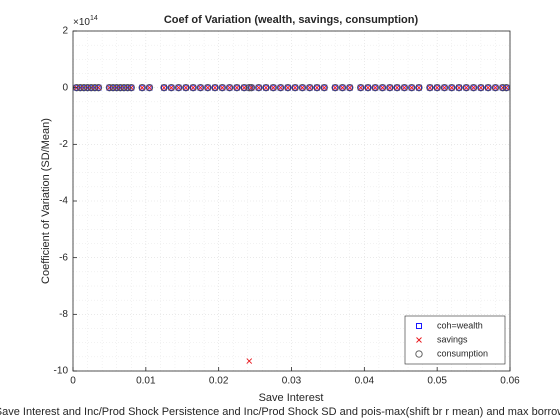 This screenshot has height=420, width=560. I want to click on x-tick-label: 0.02, so click(219, 381).